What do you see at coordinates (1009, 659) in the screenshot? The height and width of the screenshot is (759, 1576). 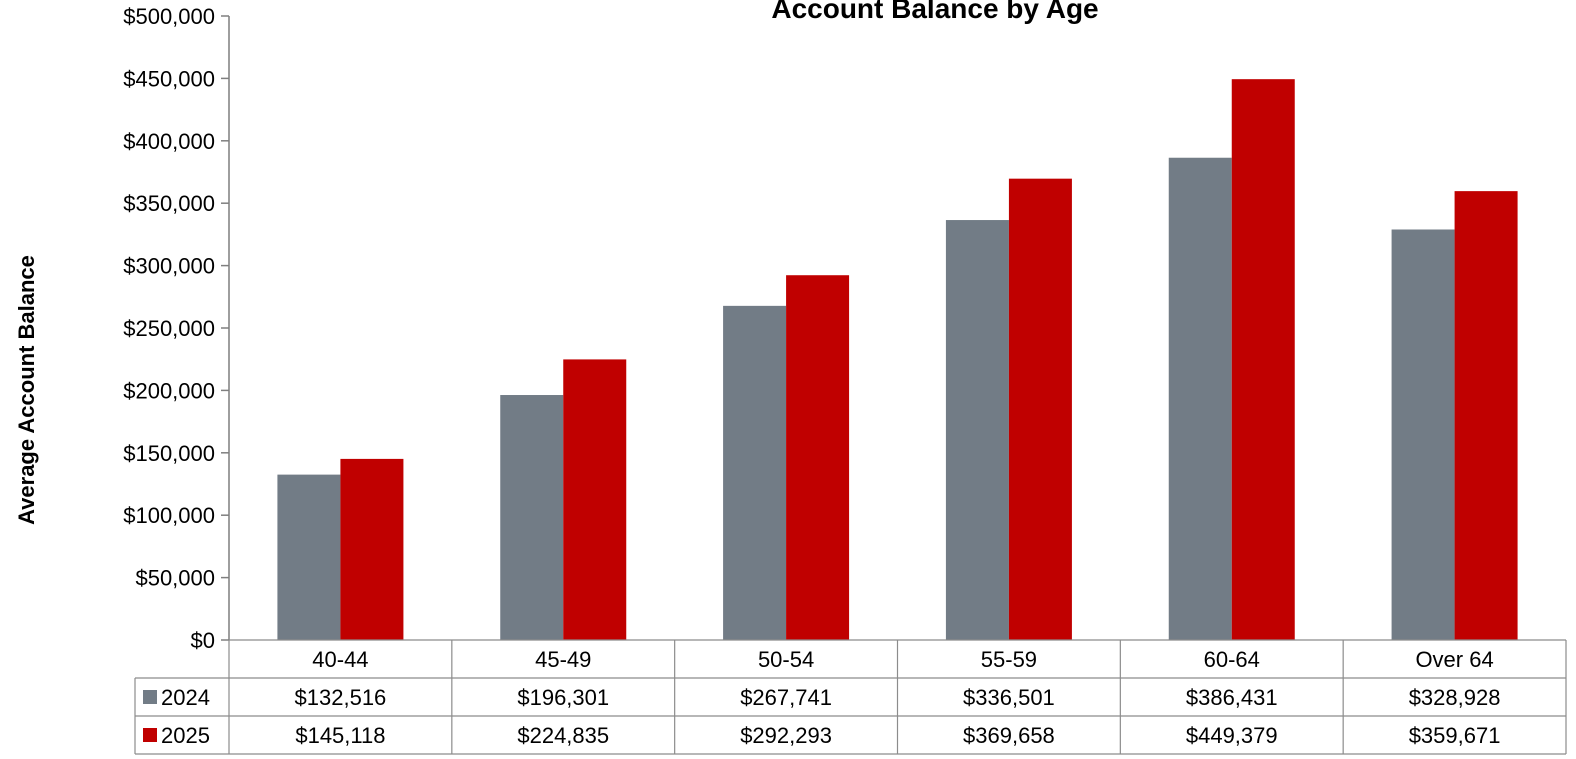 I see `category-label: 55-59` at bounding box center [1009, 659].